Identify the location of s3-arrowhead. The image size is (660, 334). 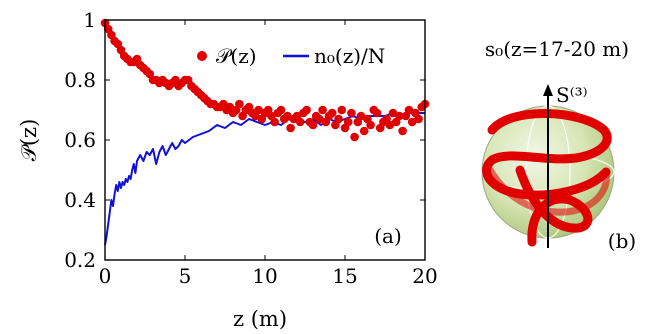
(548, 90).